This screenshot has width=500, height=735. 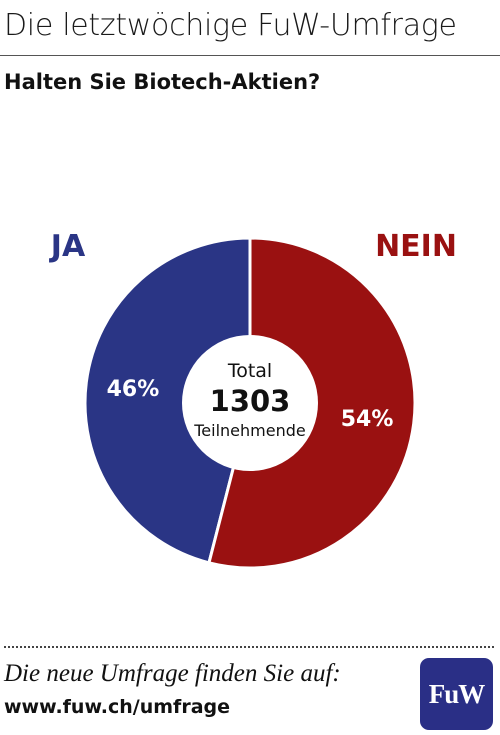 I want to click on fuw-logo-text: FuW, so click(x=457, y=693).